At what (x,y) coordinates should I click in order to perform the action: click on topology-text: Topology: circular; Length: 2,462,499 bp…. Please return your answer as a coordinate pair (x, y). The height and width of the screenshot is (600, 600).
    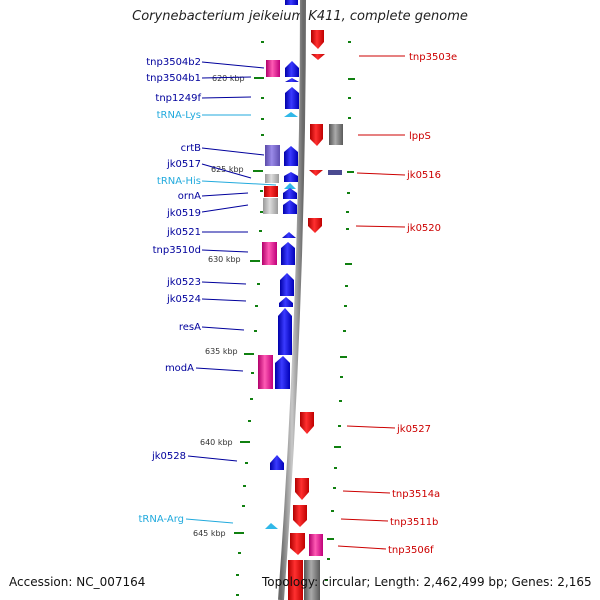
    Looking at the image, I should click on (427, 582).